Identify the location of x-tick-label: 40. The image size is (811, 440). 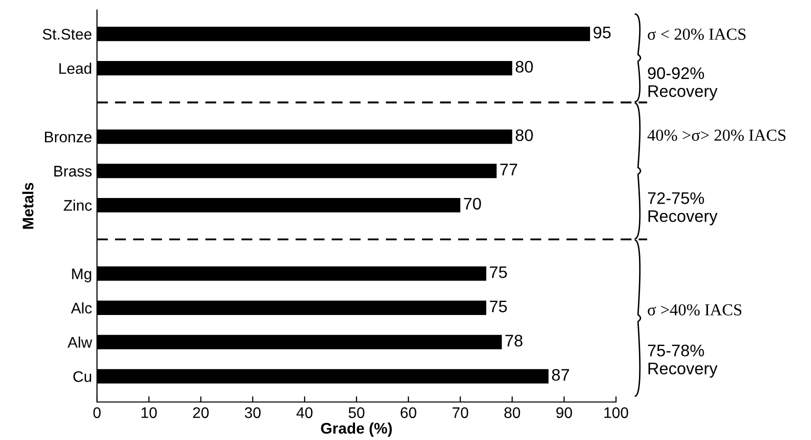
(304, 412).